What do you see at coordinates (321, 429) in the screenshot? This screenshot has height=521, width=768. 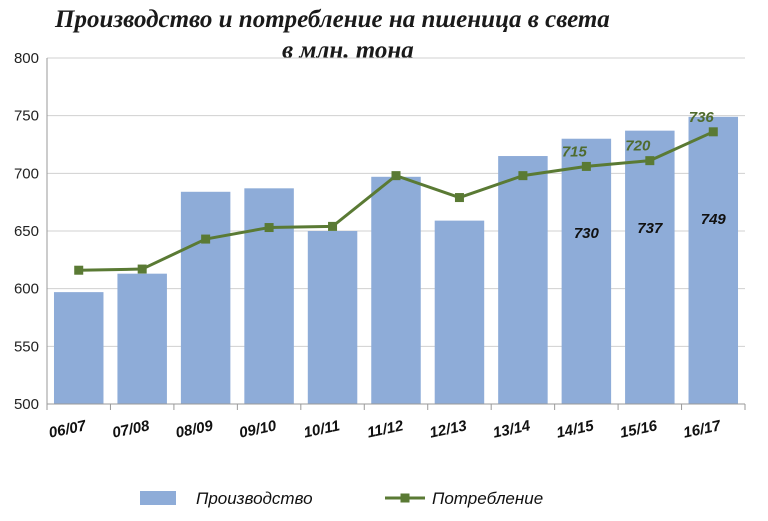 I see `x-tick-label: 10/11` at bounding box center [321, 429].